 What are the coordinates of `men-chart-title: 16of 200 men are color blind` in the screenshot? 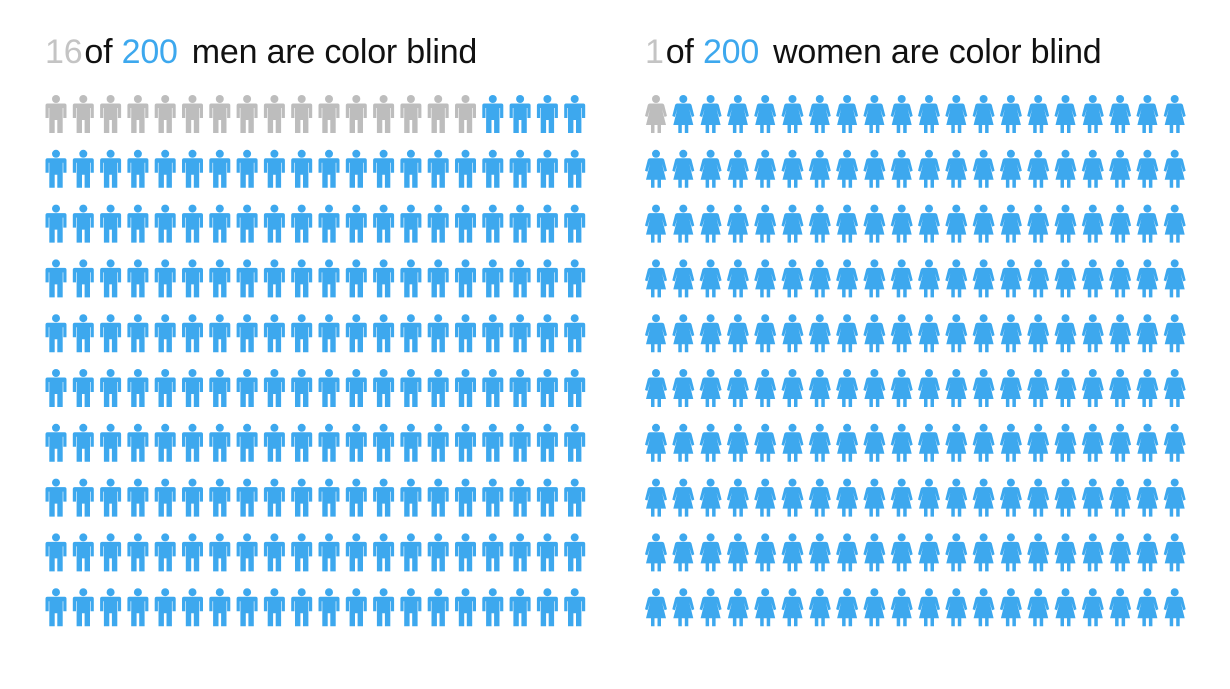 It's located at (261, 52).